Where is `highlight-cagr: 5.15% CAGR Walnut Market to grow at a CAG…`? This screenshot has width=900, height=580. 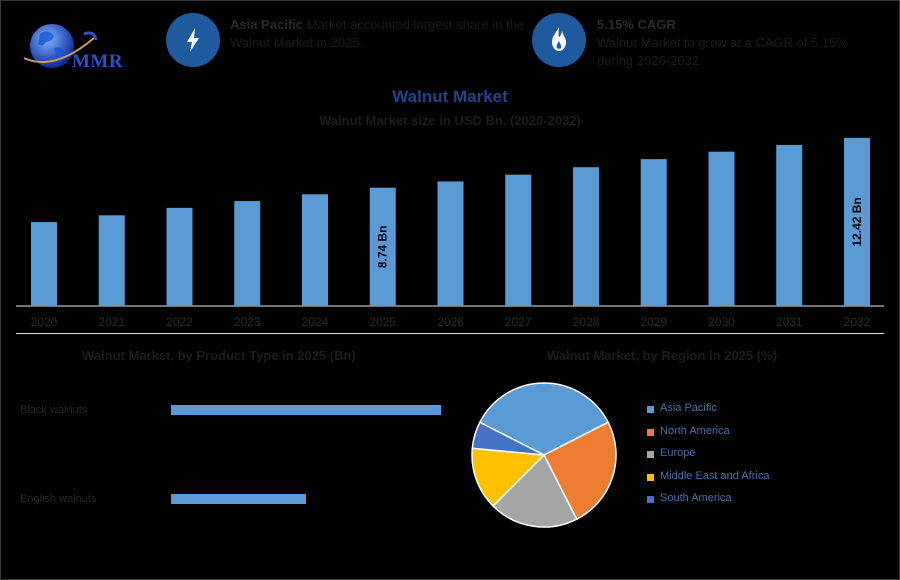 highlight-cagr: 5.15% CAGR Walnut Market to grow at a CAG… is located at coordinates (722, 42).